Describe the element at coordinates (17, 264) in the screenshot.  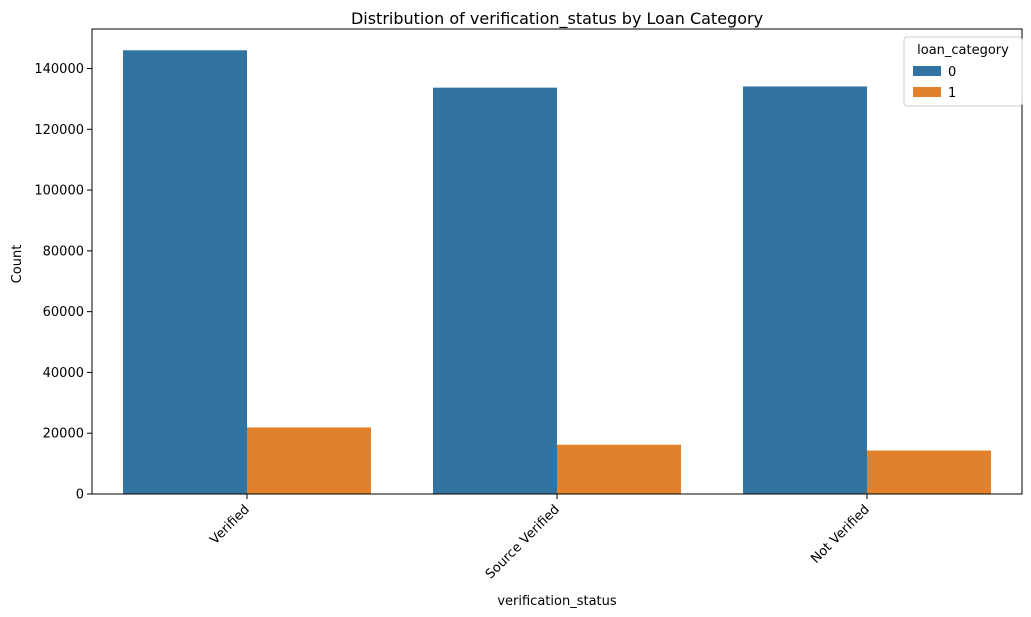
I see `y-axis-label: Count` at that location.